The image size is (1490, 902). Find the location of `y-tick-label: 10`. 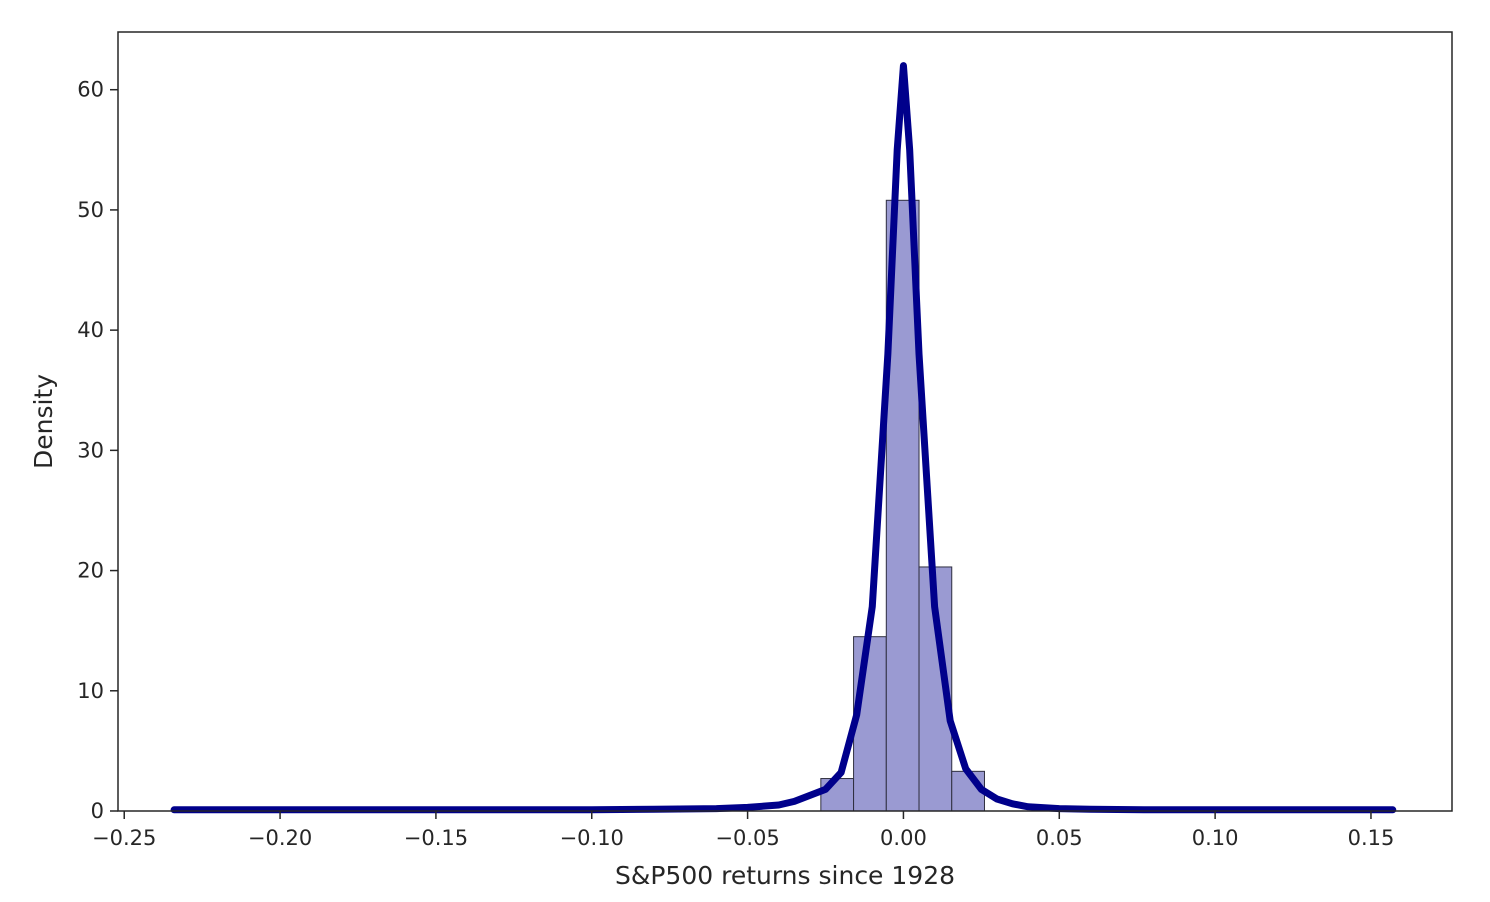

y-tick-label: 10 is located at coordinates (90, 691).